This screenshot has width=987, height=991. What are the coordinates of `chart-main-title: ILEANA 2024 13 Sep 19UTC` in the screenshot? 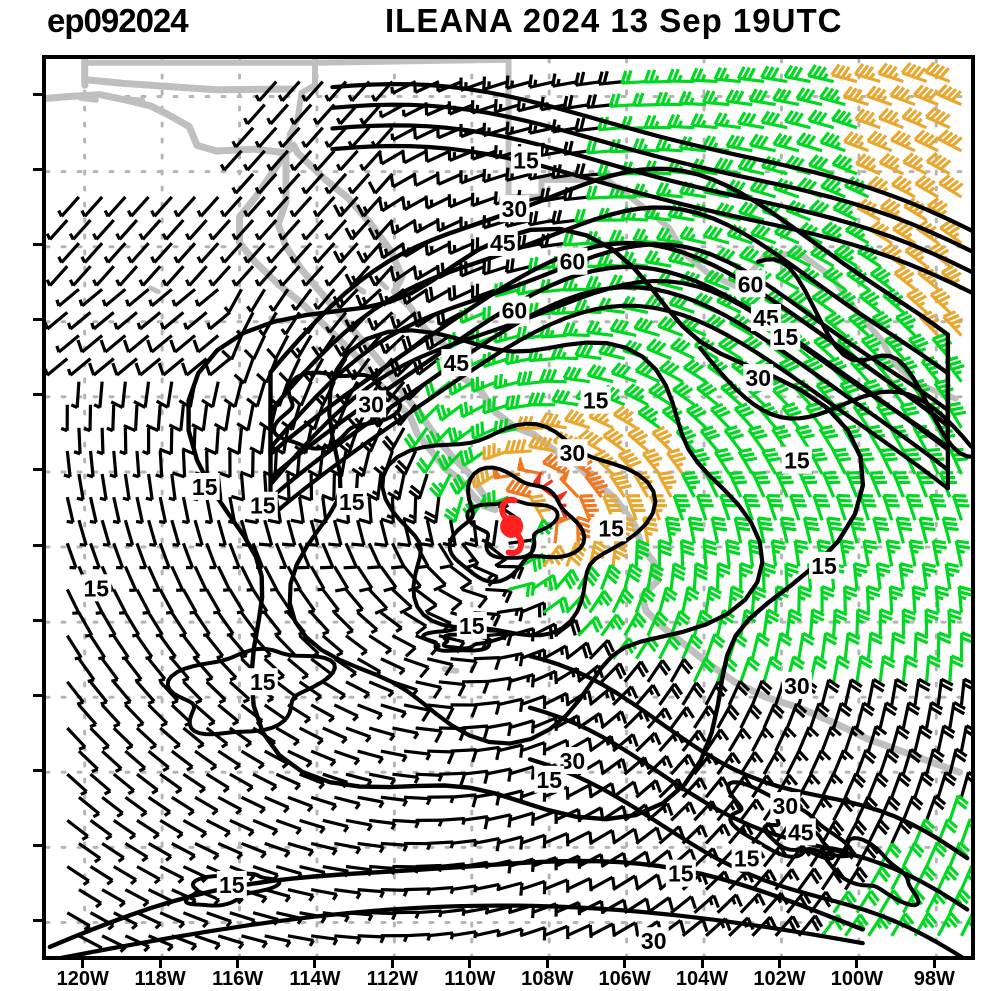 It's located at (613, 21).